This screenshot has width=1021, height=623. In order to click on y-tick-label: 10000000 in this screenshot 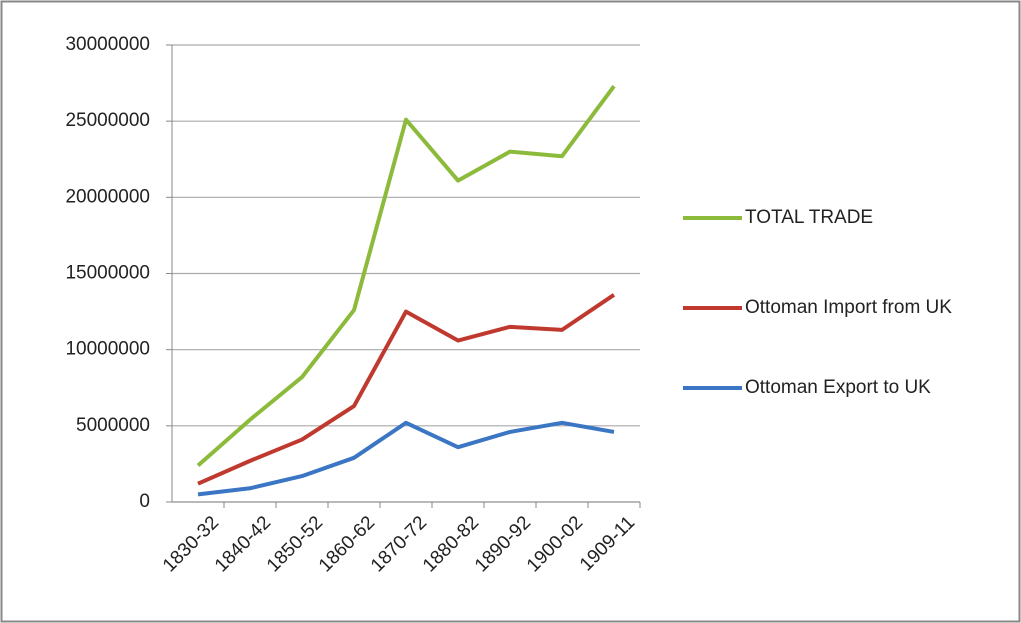, I will do `click(107, 349)`.